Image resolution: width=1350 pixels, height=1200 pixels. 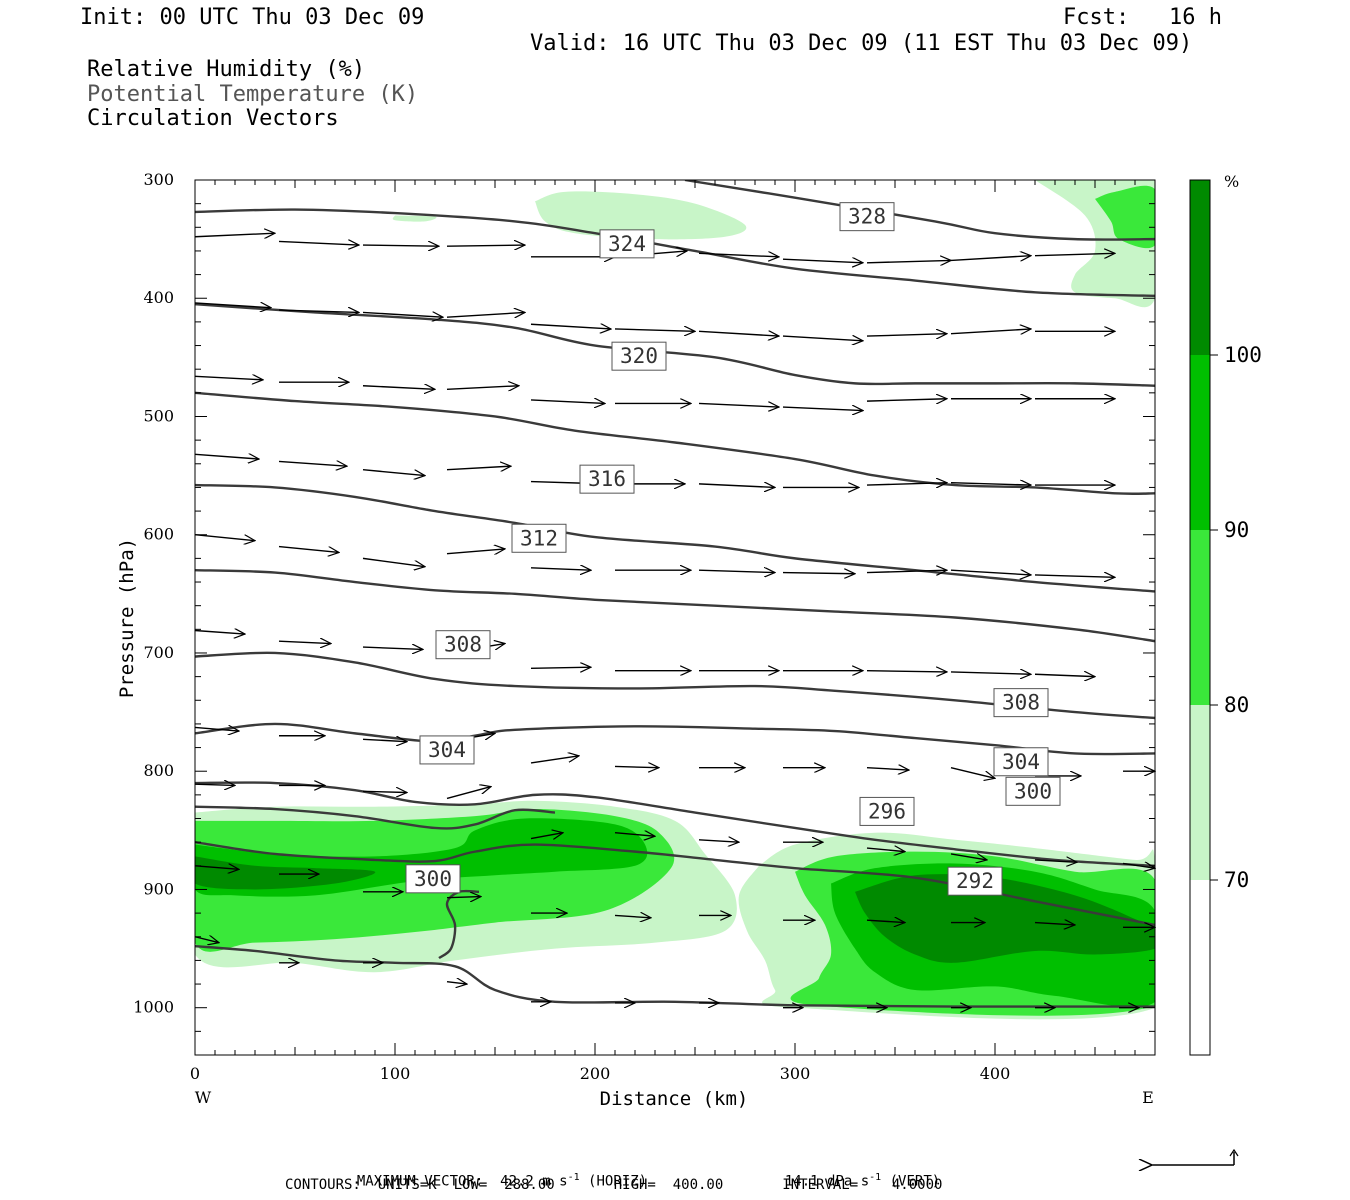 What do you see at coordinates (395, 1073) in the screenshot?
I see `x-tick-label: 100` at bounding box center [395, 1073].